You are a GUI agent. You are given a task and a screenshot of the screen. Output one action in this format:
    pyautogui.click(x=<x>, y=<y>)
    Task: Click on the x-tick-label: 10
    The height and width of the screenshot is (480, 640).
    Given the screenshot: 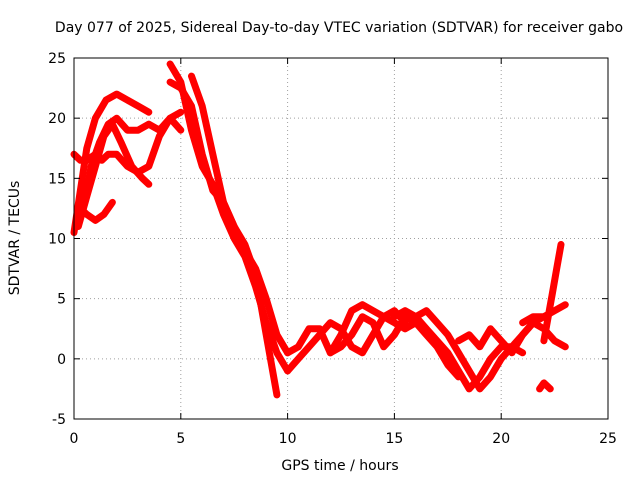 What is the action you would take?
    pyautogui.click(x=288, y=439)
    